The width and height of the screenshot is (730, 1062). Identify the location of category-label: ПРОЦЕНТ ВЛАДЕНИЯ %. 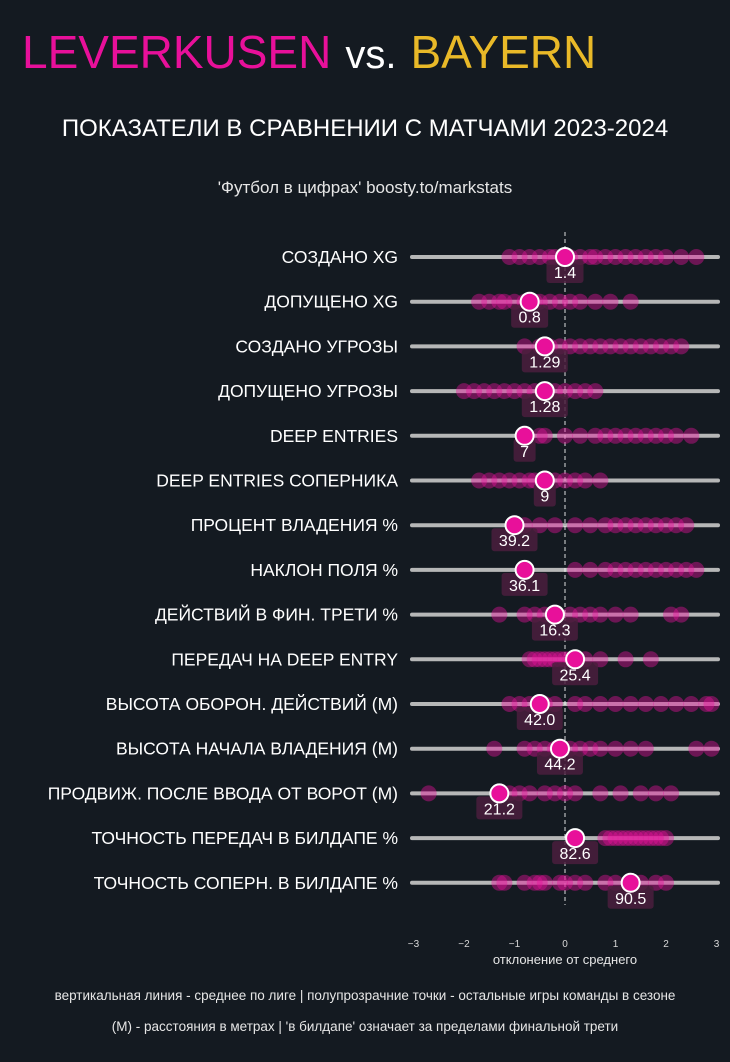
(294, 525).